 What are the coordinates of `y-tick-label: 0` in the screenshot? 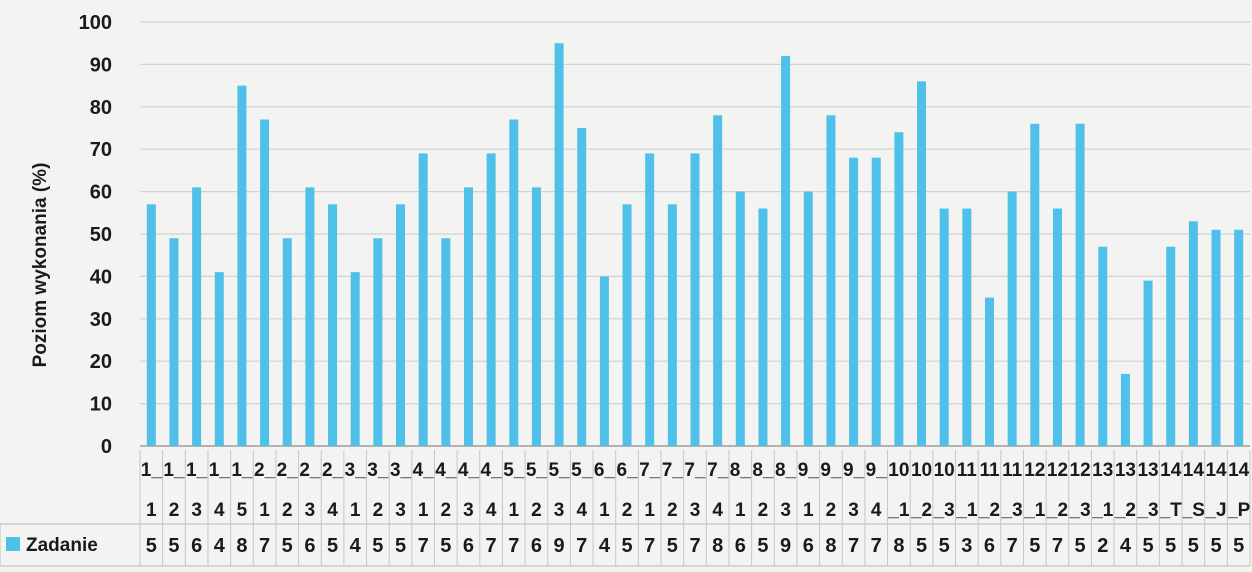 It's located at (106, 447).